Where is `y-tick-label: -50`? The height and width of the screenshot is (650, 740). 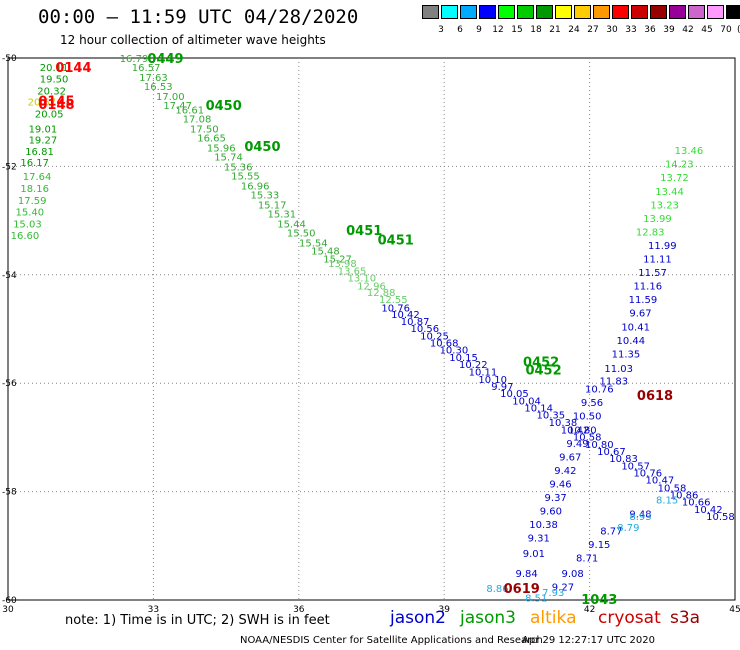
y-tick-label: -50 is located at coordinates (9, 59).